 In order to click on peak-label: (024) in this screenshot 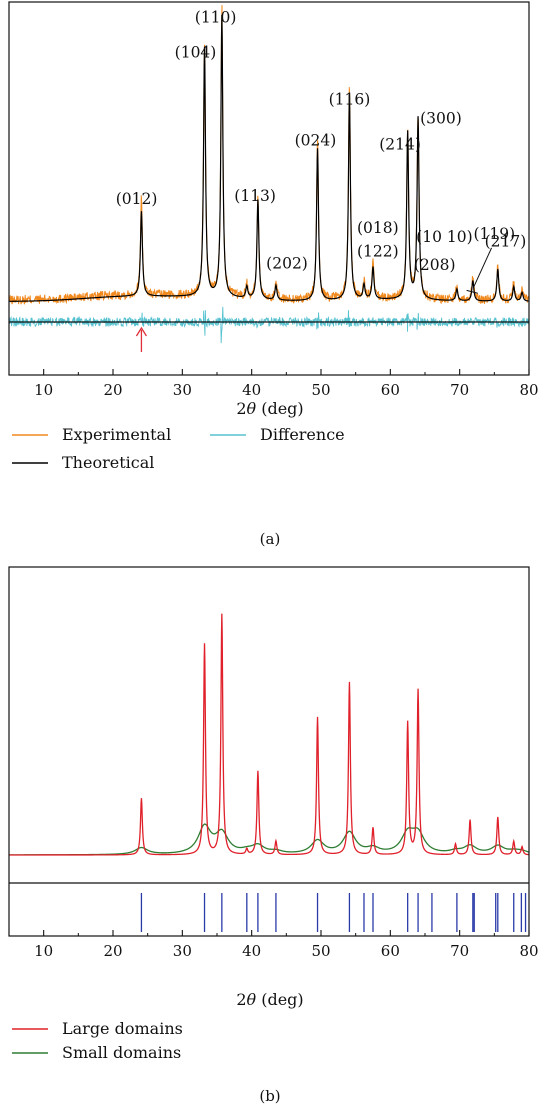, I will do `click(316, 140)`.